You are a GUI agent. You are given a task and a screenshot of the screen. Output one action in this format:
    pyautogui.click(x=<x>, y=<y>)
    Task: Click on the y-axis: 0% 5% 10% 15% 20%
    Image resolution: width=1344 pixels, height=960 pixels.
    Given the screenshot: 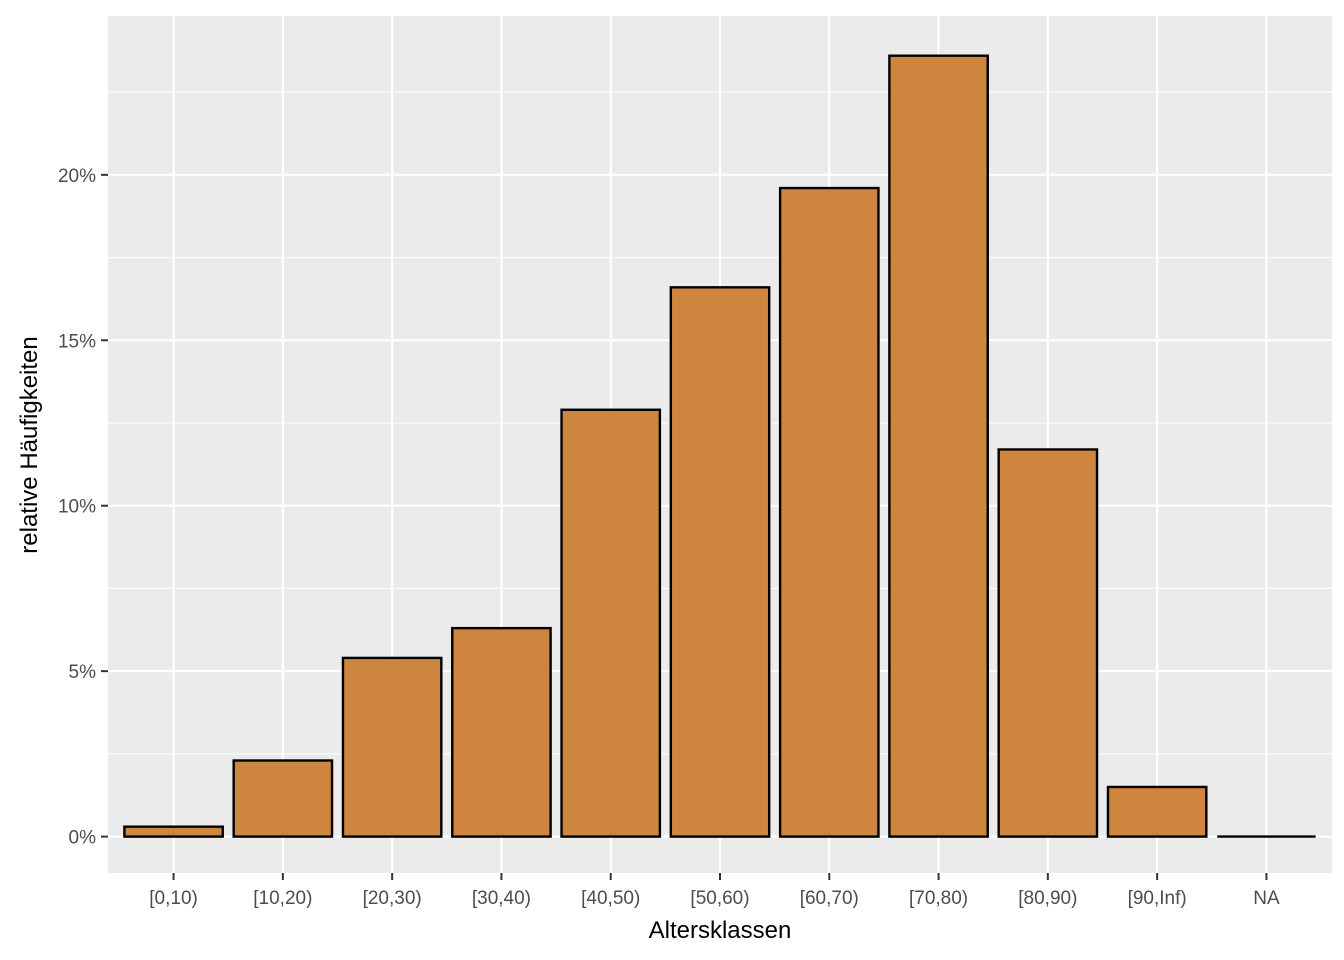 What is the action you would take?
    pyautogui.click(x=83, y=507)
    